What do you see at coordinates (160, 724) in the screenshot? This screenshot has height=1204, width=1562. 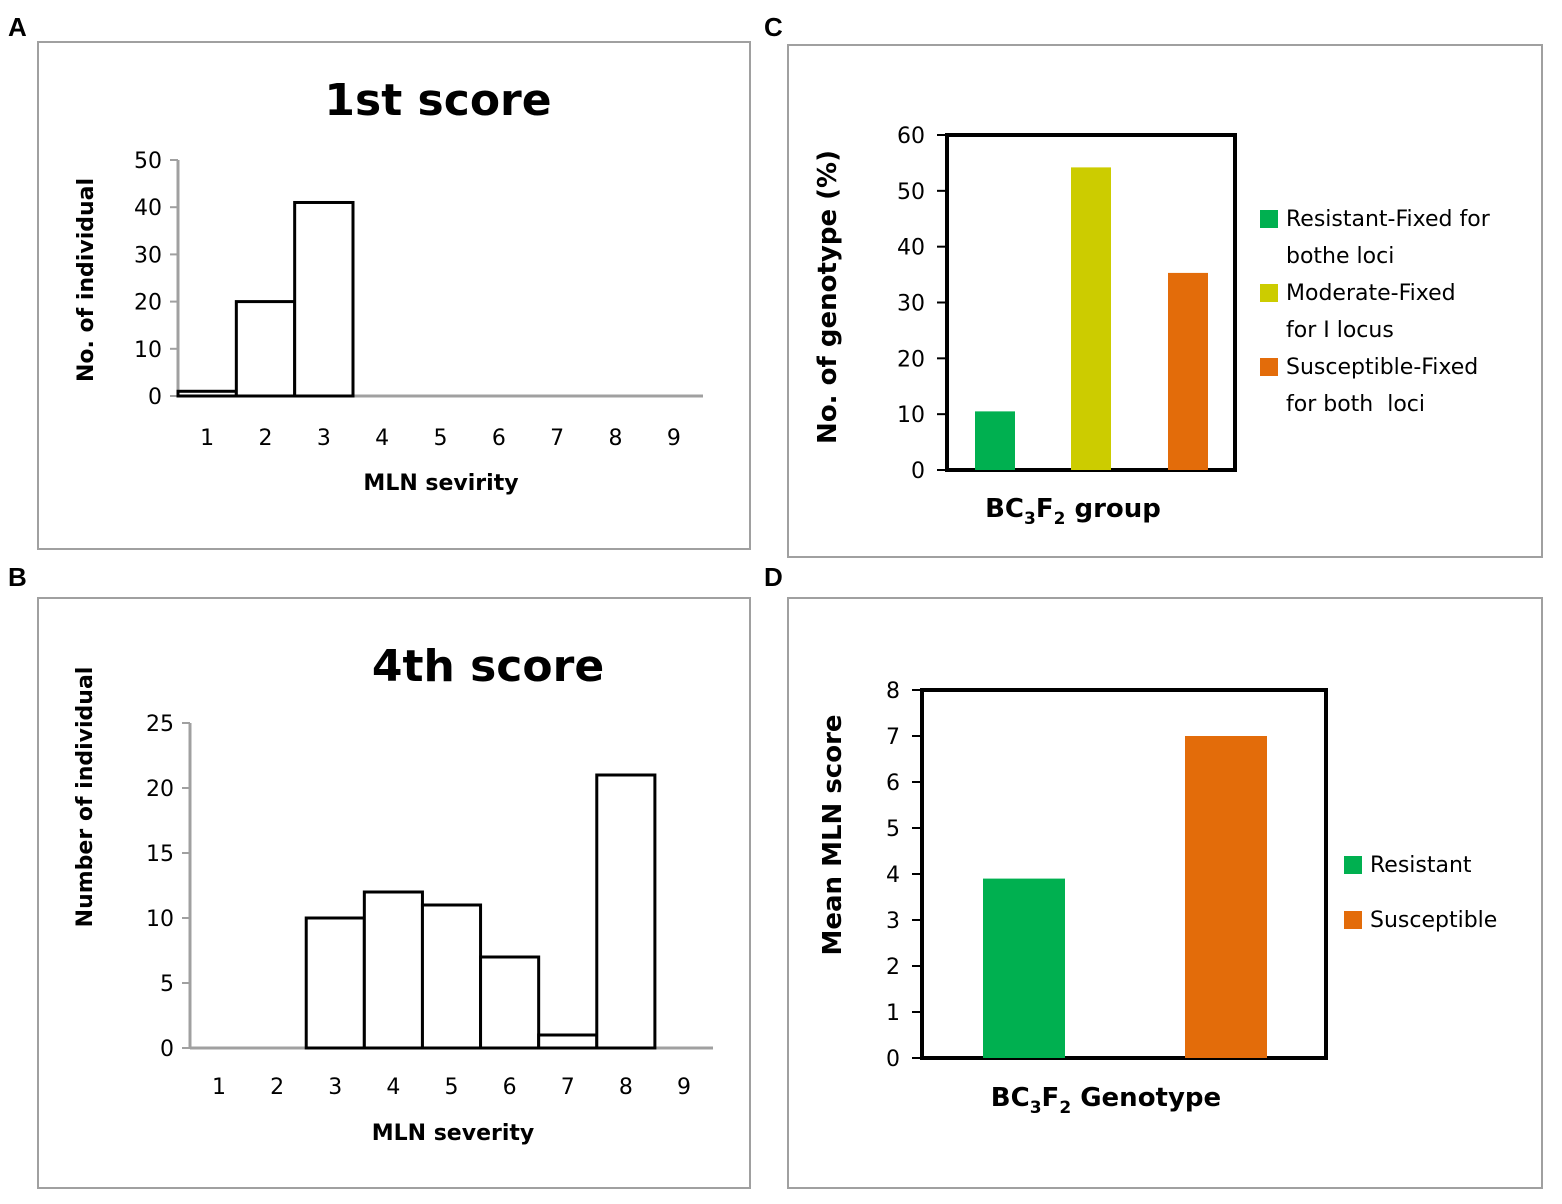 I see `y-tick-label: 25` at bounding box center [160, 724].